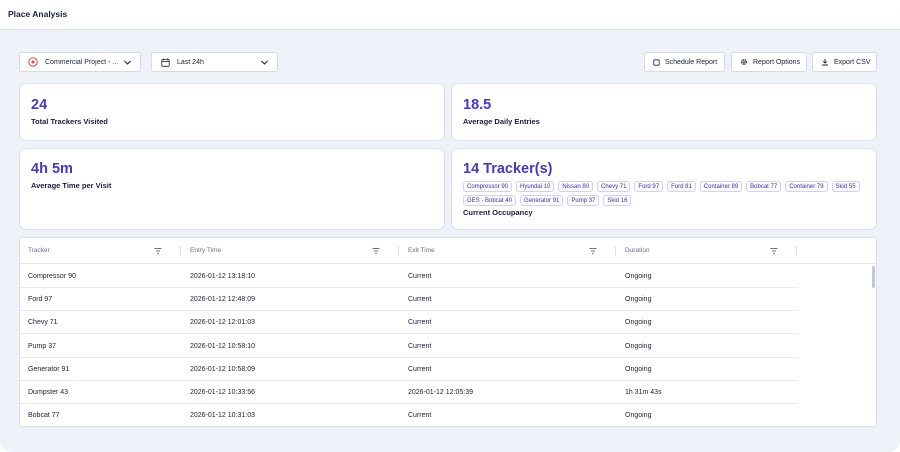 This screenshot has height=452, width=900. Describe the element at coordinates (649, 186) in the screenshot. I see `tracker-chip: Ford 97` at that location.